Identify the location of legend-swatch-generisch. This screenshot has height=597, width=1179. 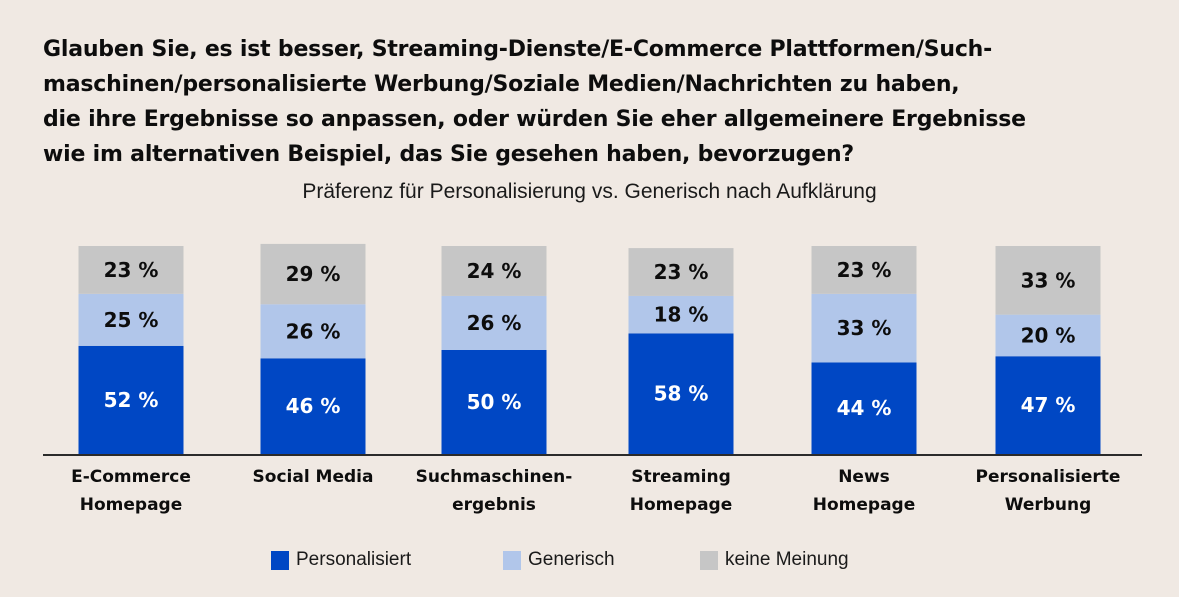
(512, 560).